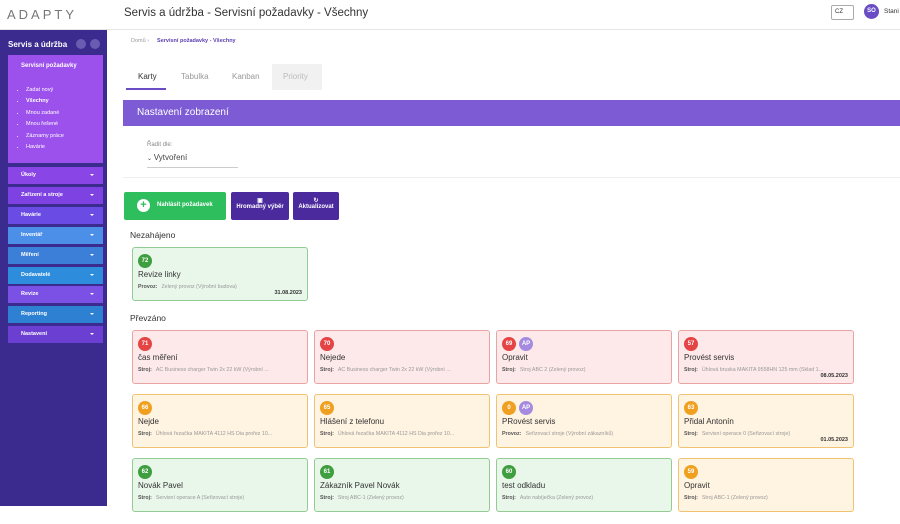  Describe the element at coordinates (81, 44) in the screenshot. I see `pin-button` at that location.